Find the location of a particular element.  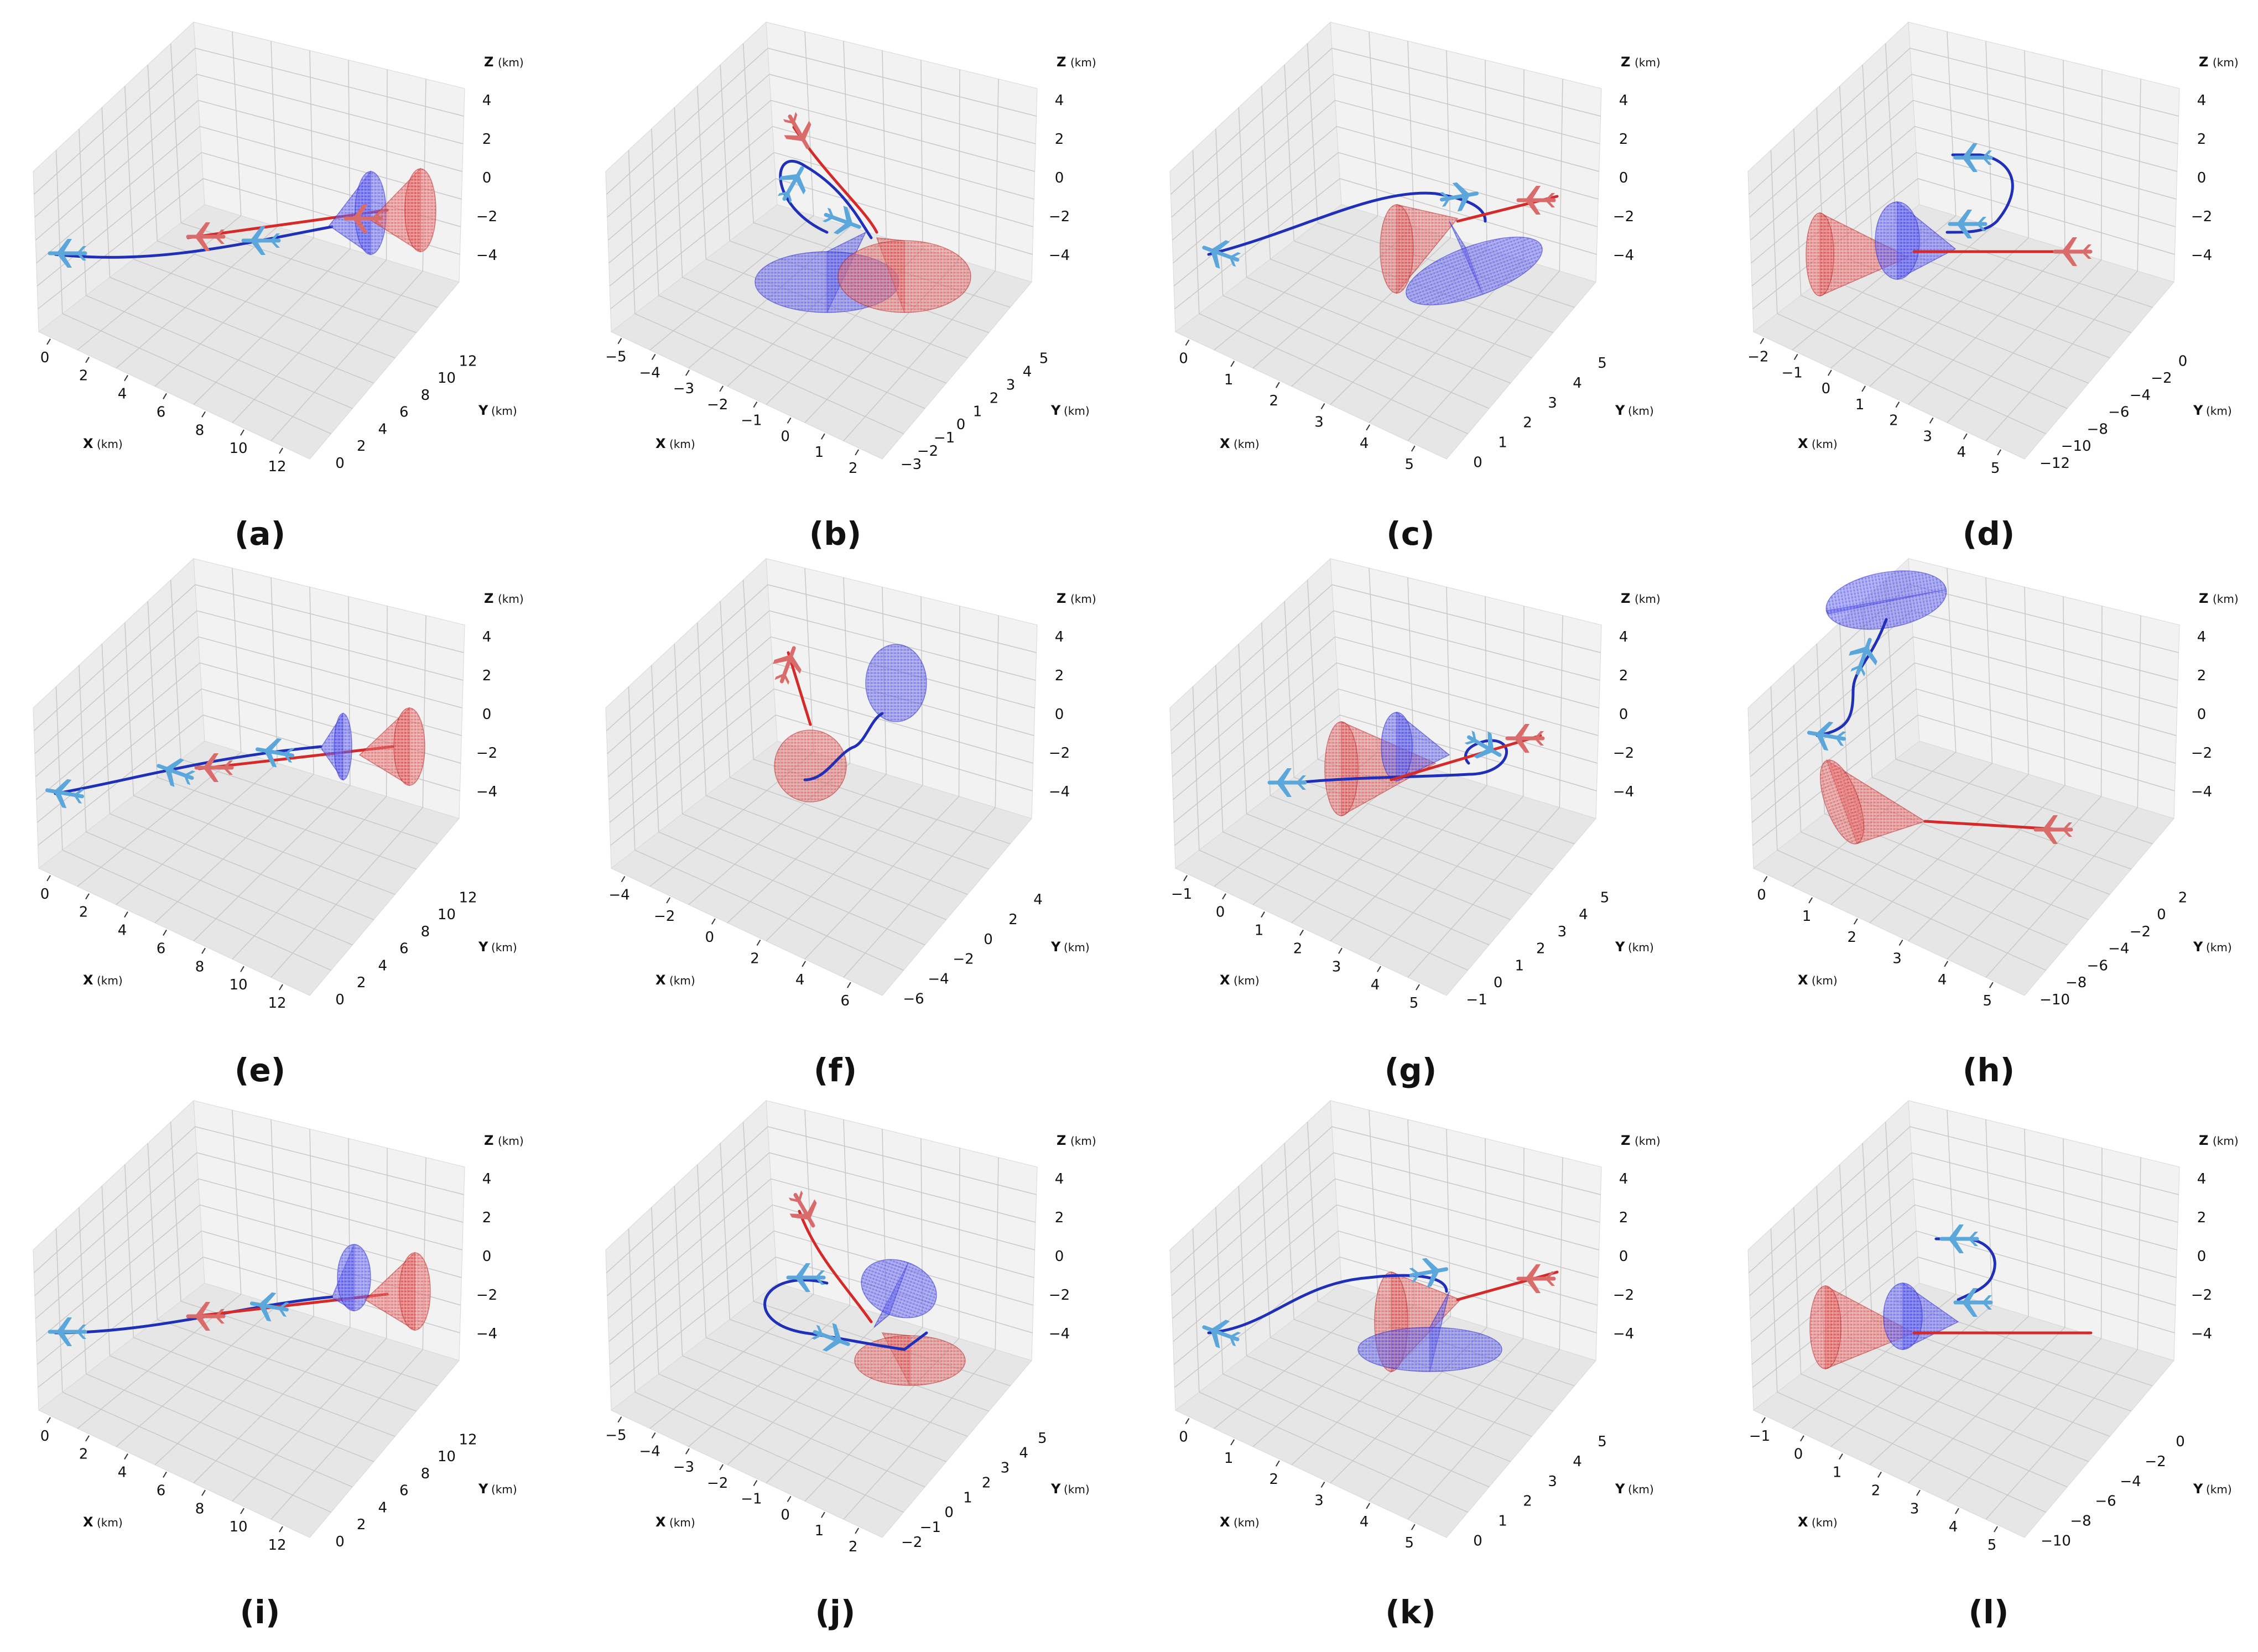

floor-pane is located at coordinates (821, 868).